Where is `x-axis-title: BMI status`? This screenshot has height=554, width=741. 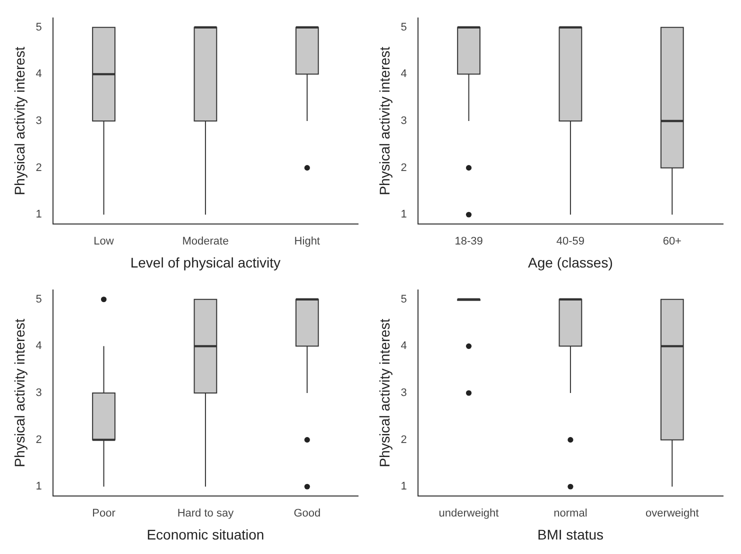 x-axis-title: BMI status is located at coordinates (570, 534).